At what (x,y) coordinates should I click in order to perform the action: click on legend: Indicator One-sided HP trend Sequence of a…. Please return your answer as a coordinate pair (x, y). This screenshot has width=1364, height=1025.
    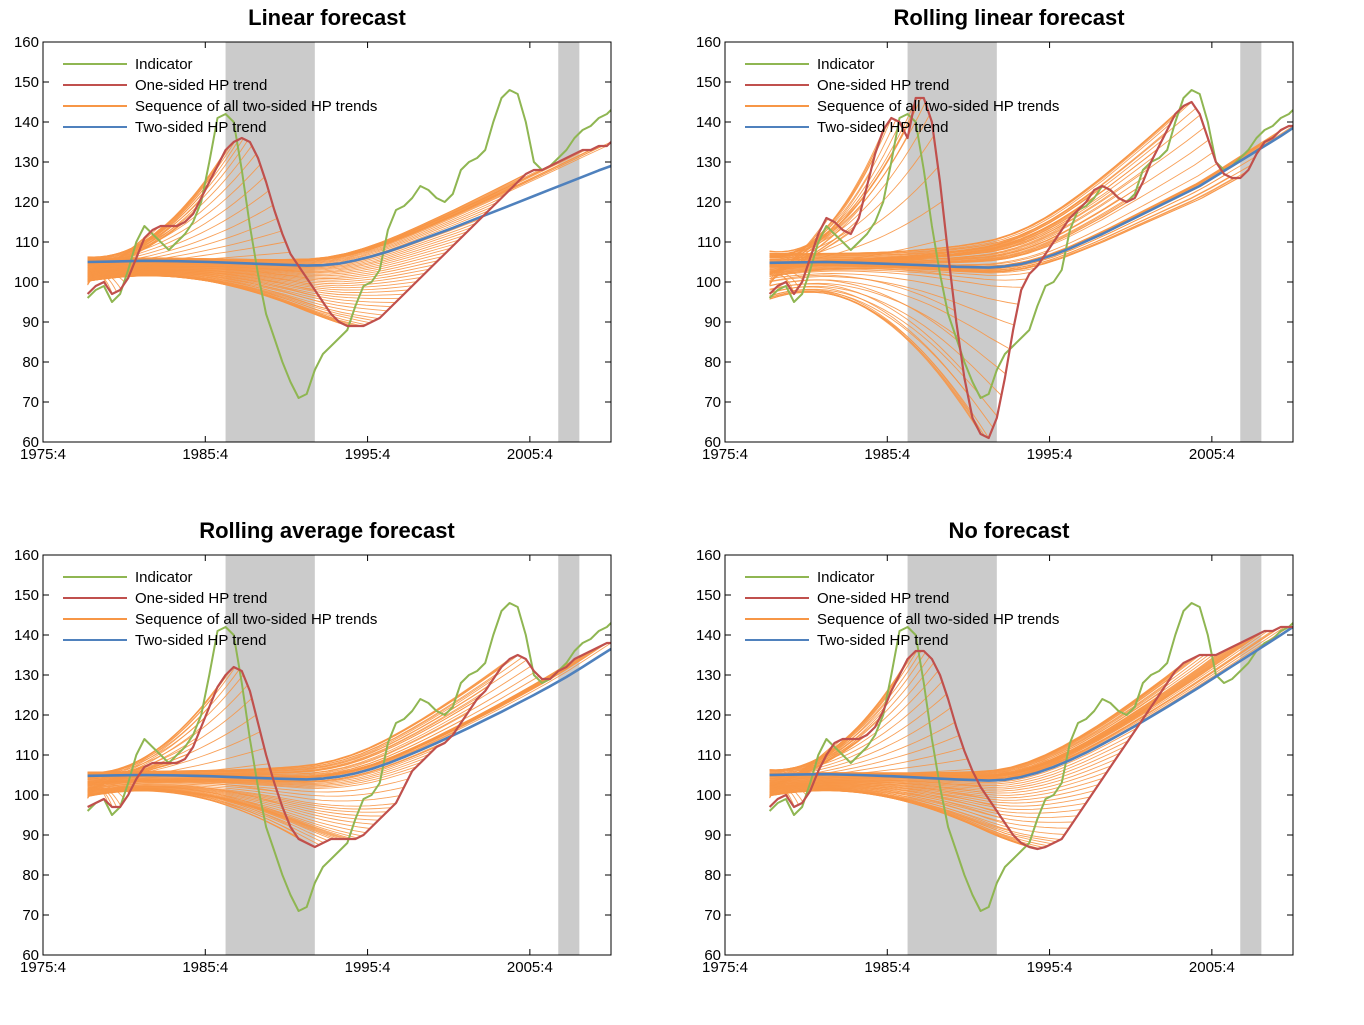
    Looking at the image, I should click on (220, 96).